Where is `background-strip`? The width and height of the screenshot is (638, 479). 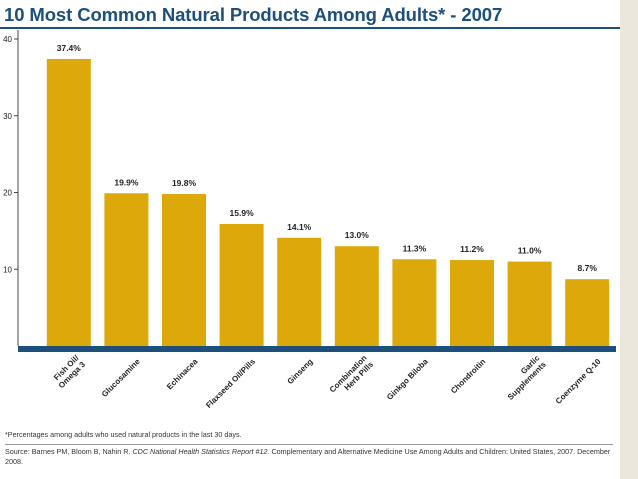 background-strip is located at coordinates (629, 239).